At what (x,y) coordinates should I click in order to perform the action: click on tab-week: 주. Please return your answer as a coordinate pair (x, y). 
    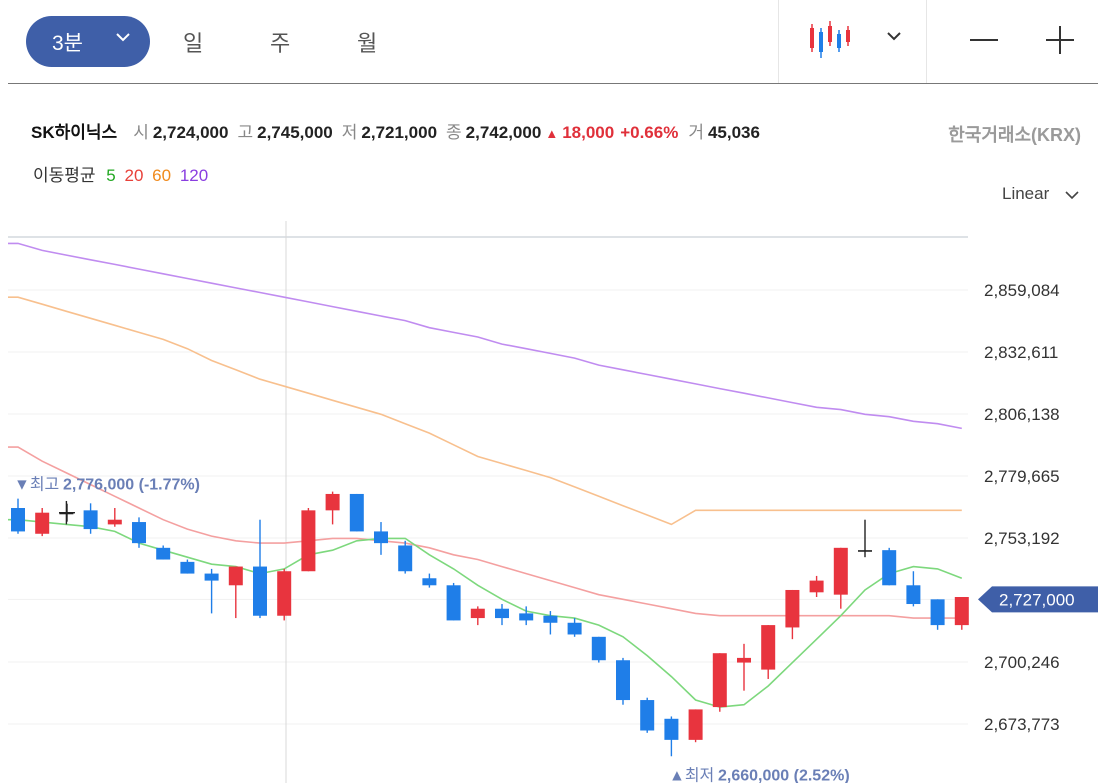
    Looking at the image, I should click on (280, 43).